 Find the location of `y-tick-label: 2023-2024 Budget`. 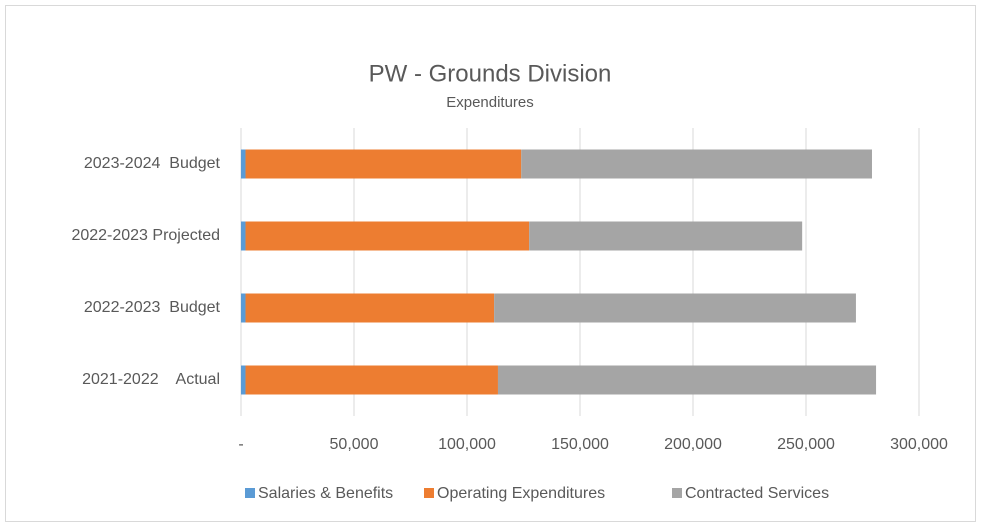

y-tick-label: 2023-2024 Budget is located at coordinates (152, 163).